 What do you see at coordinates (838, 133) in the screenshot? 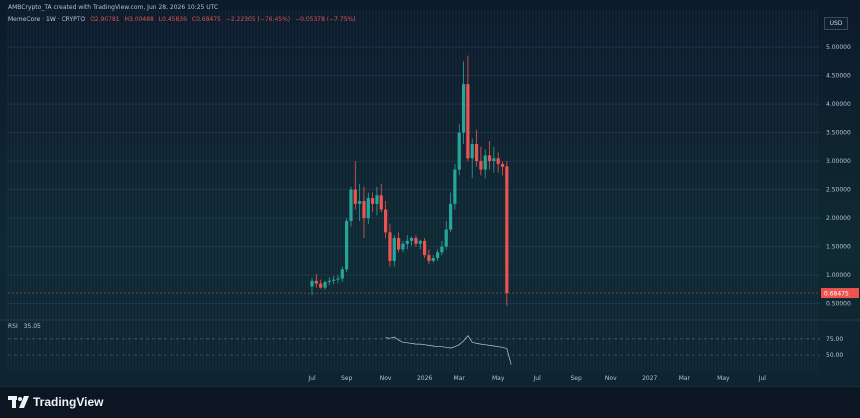
I see `price-tick-label: 3.50000` at bounding box center [838, 133].